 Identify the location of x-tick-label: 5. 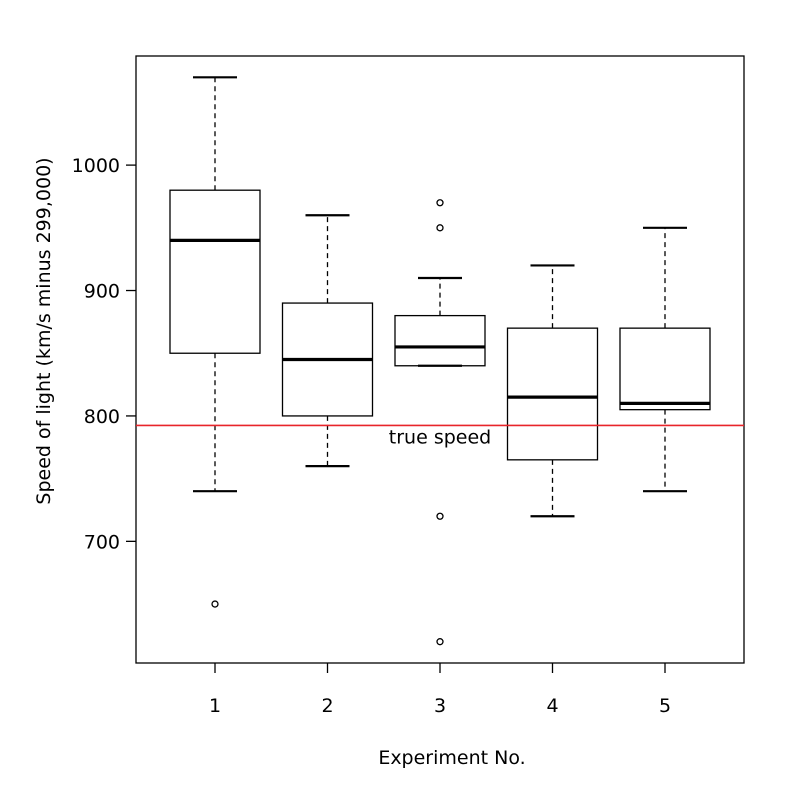
(665, 706).